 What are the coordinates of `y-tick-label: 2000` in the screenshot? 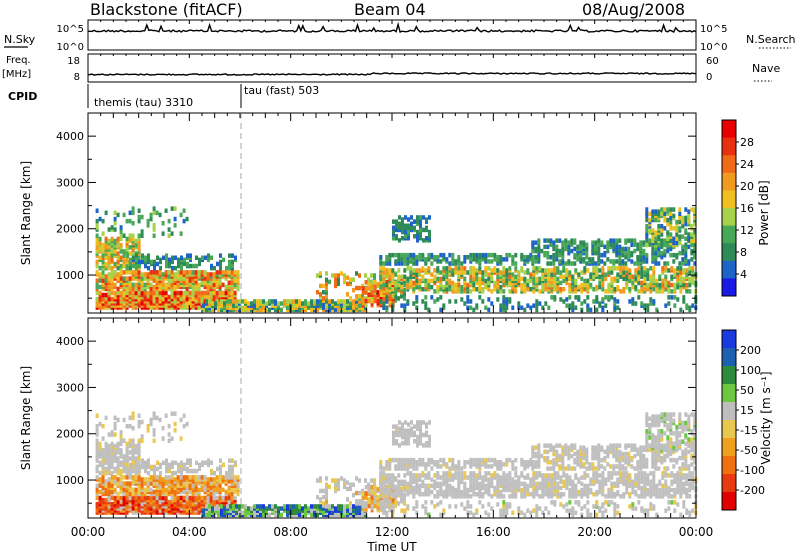 It's located at (70, 229).